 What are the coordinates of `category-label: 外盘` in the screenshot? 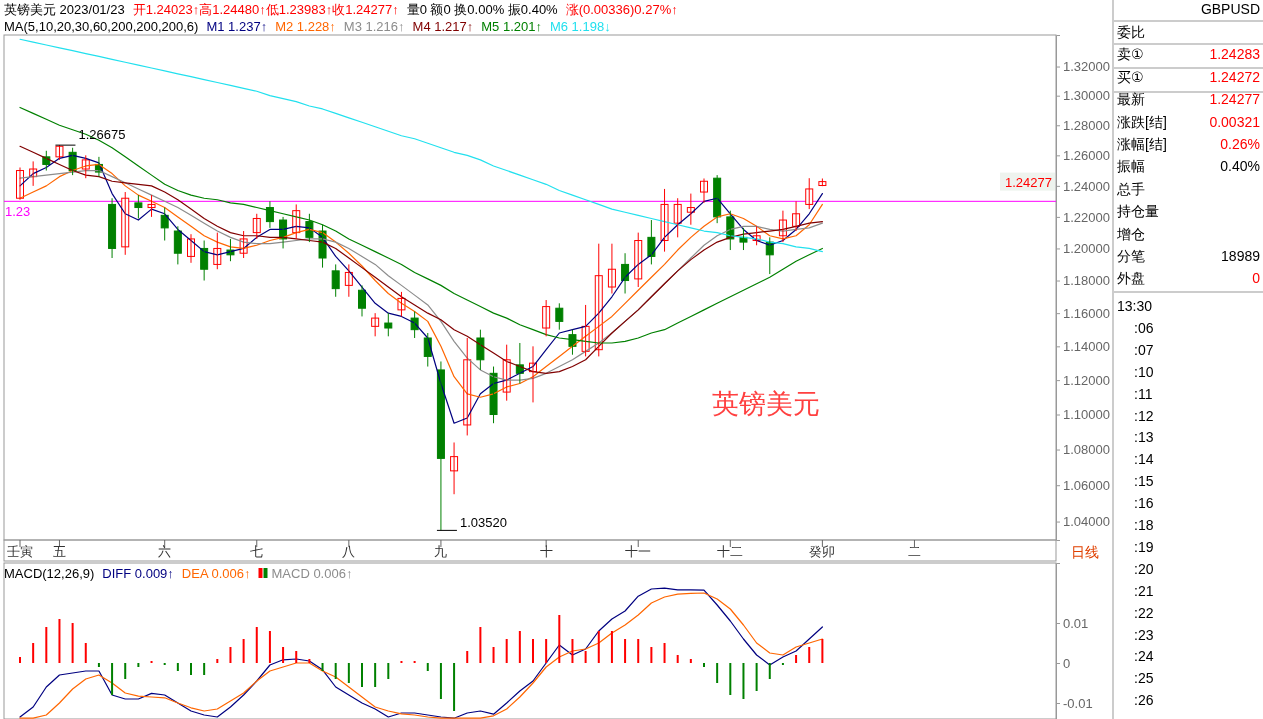 It's located at (1131, 278).